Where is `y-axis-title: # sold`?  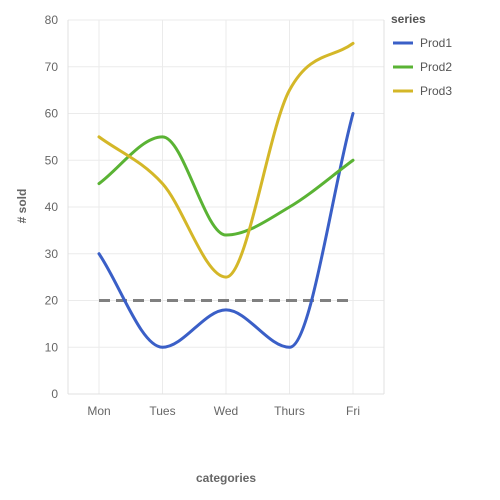
y-axis-title: # sold is located at coordinates (22, 206).